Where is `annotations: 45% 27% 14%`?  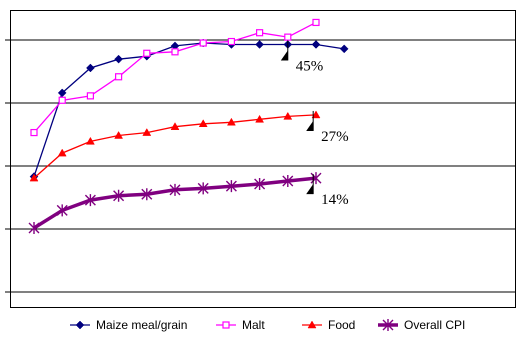
annotations: 45% 27% 14% is located at coordinates (314, 124).